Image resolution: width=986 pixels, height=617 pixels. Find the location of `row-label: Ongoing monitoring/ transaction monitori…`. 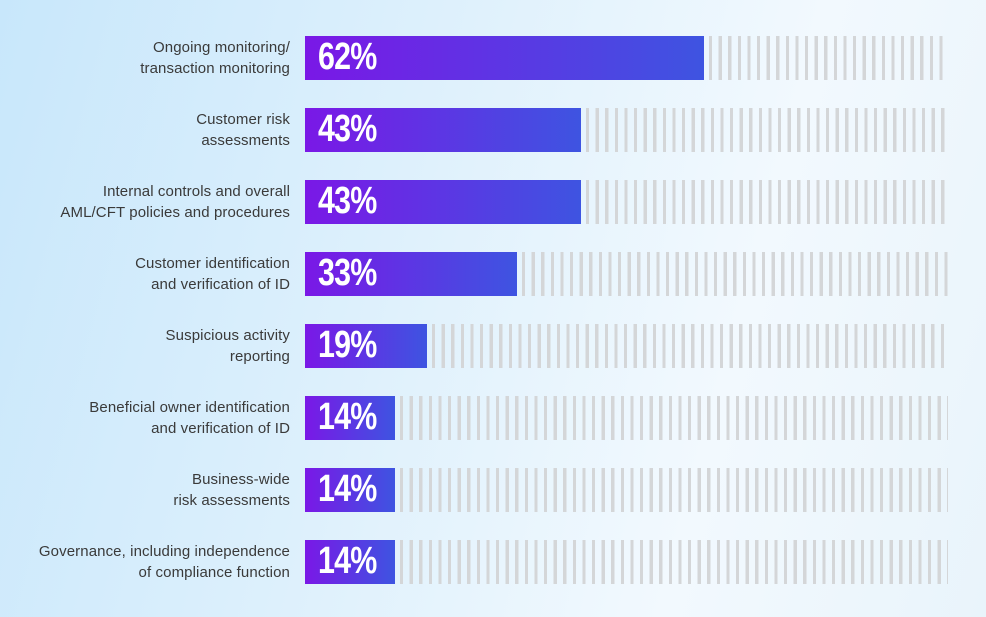

row-label: Ongoing monitoring/ transaction monitori… is located at coordinates (215, 58).